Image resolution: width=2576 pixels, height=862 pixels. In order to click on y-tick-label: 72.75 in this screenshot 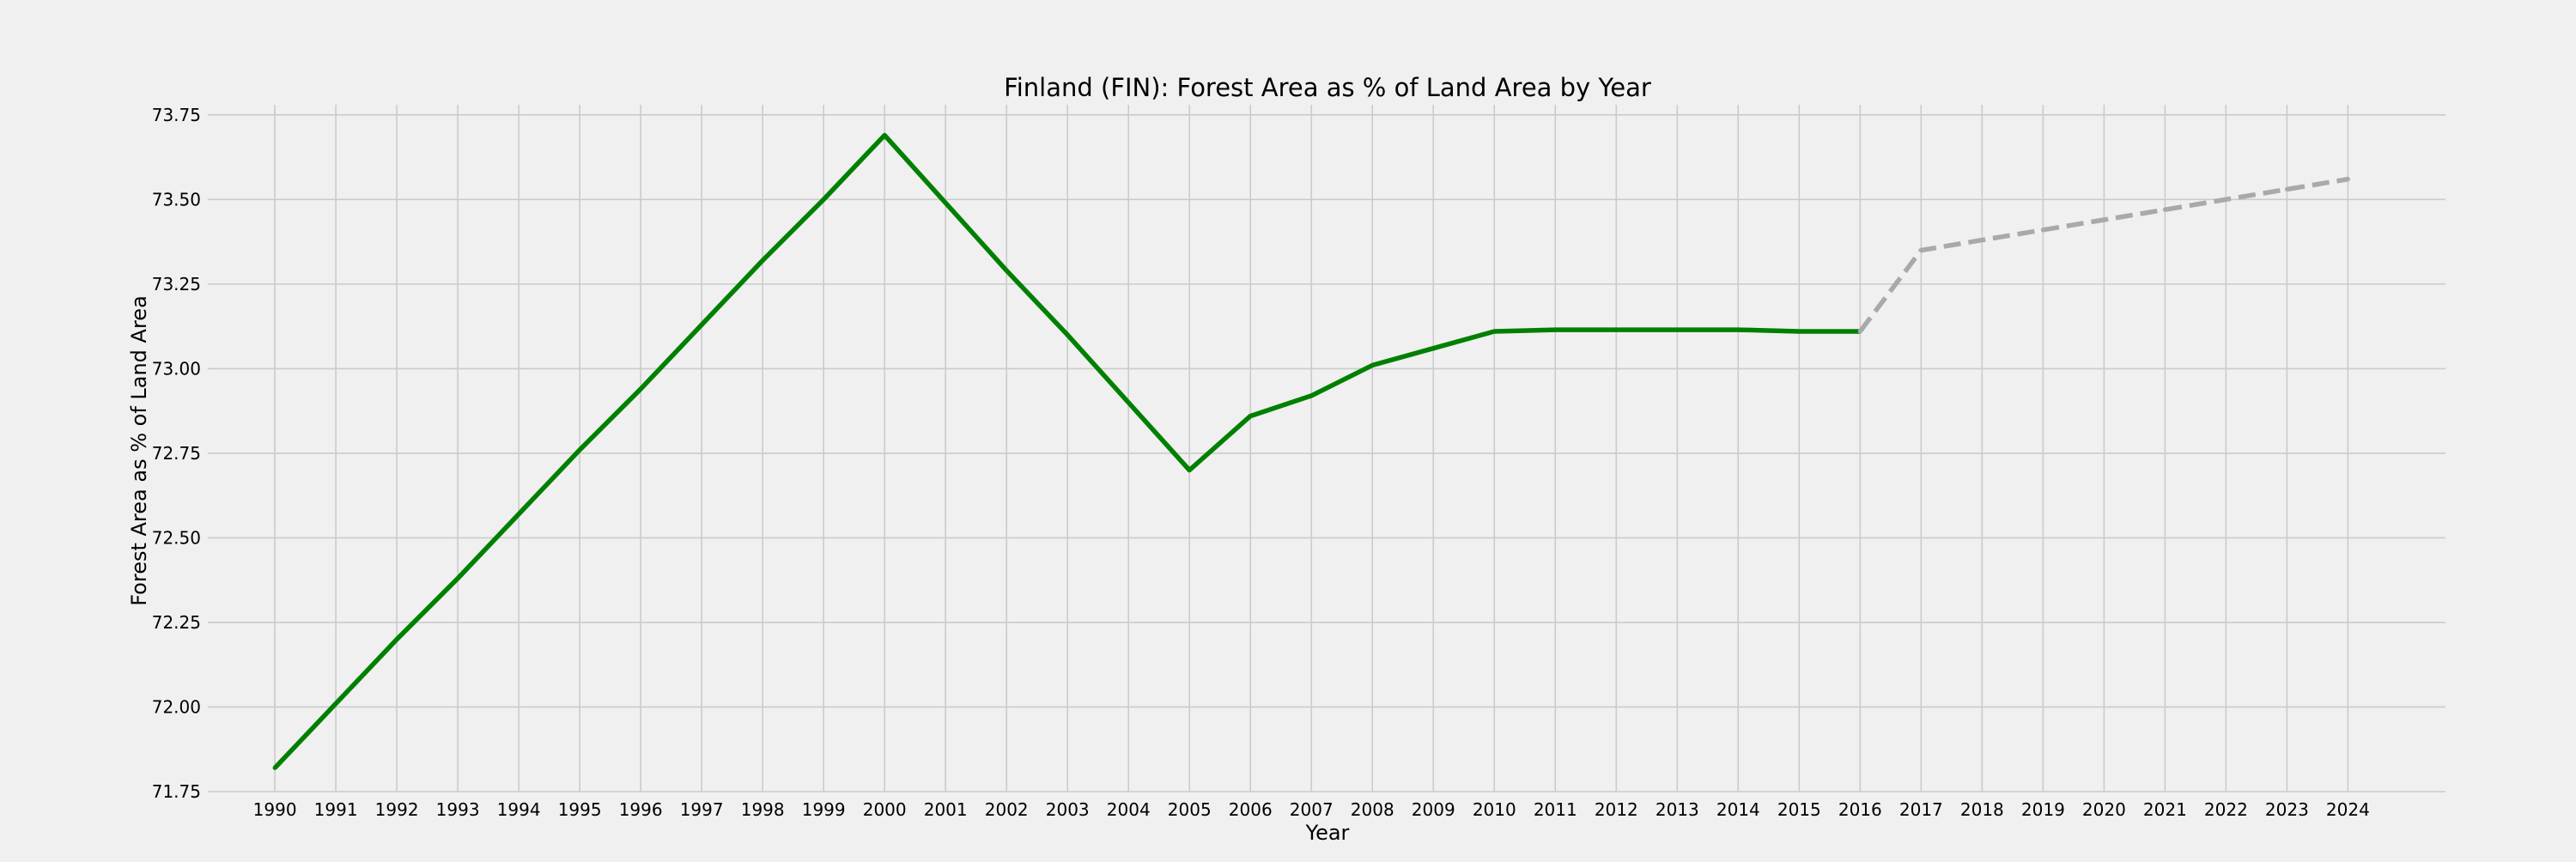, I will do `click(176, 453)`.